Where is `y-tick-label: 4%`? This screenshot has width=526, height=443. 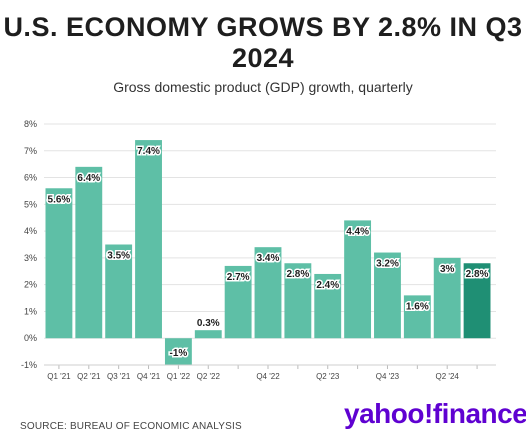
y-tick-label: 4% is located at coordinates (30, 231).